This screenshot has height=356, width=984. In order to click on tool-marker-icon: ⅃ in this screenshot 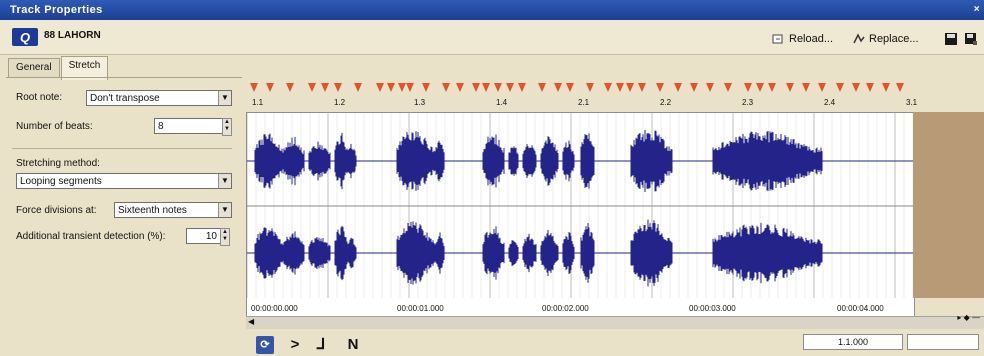, I will do `click(321, 344)`.